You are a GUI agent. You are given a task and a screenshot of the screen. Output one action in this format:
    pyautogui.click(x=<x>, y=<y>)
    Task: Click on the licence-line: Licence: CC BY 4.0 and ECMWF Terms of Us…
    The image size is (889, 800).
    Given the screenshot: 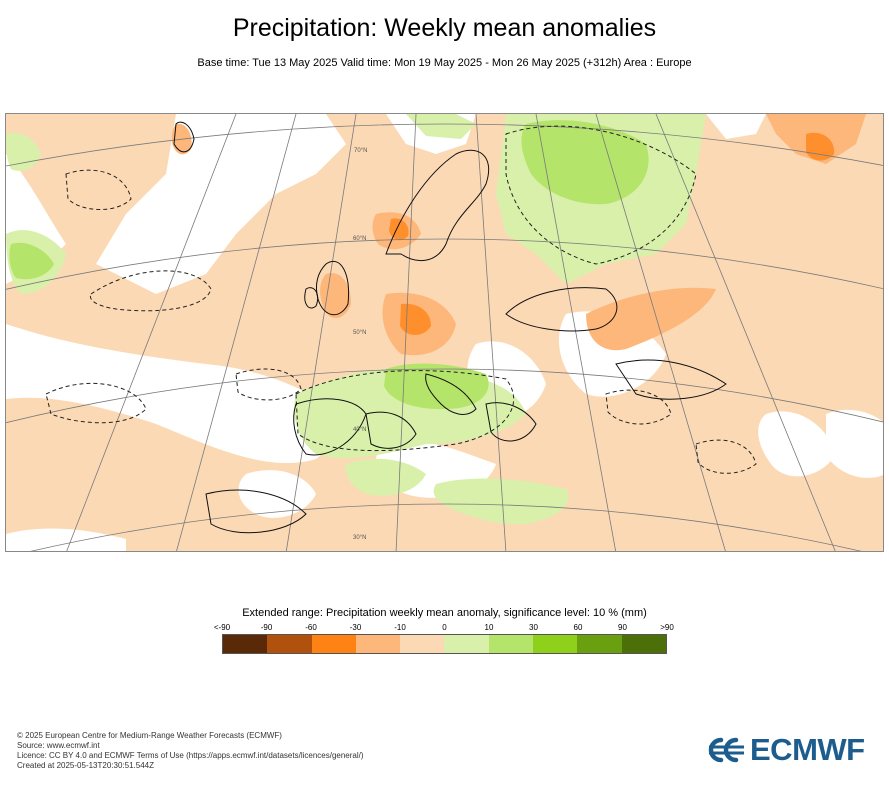 What is the action you would take?
    pyautogui.click(x=190, y=755)
    